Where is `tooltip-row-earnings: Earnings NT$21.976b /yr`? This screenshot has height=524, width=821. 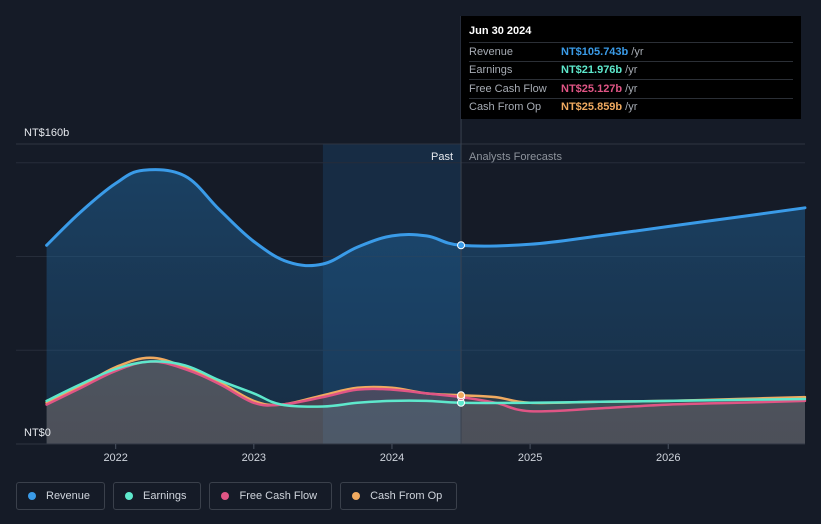
tooltip-row-earnings: Earnings NT$21.976b /yr is located at coordinates (631, 70).